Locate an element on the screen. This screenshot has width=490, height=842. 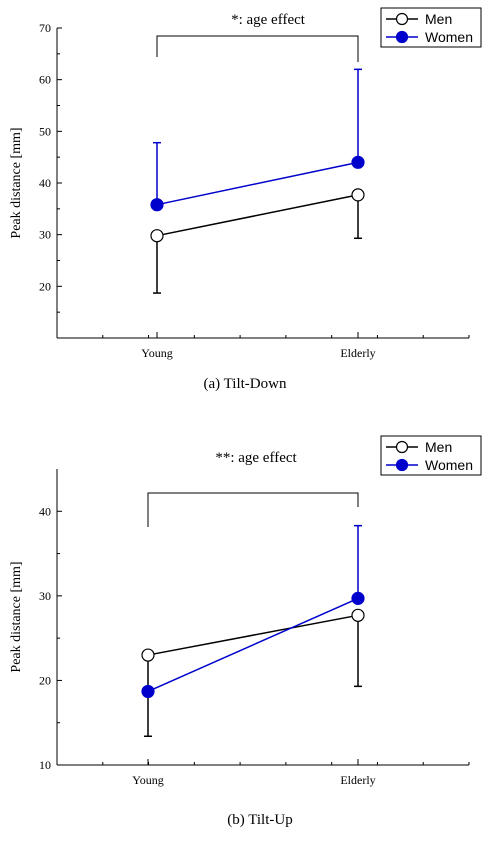
y-tick-label: 50 is located at coordinates (45, 131).